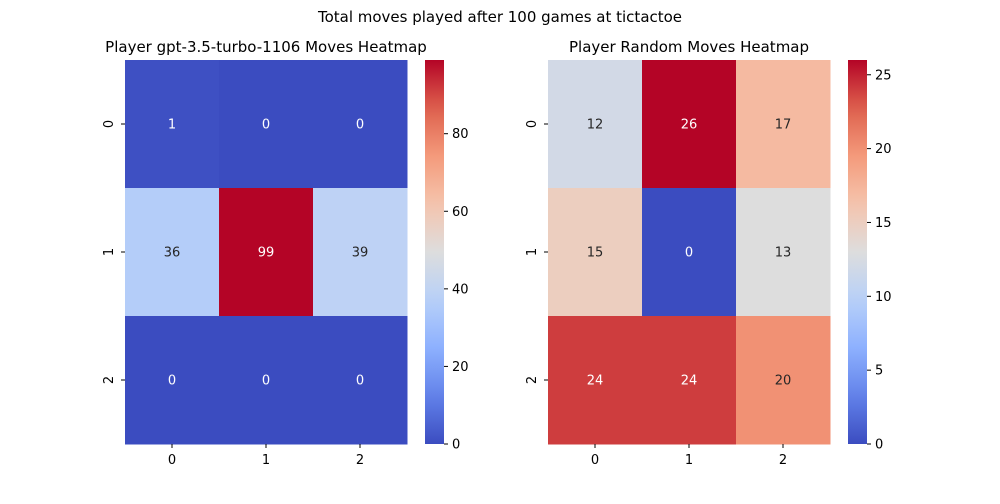 This screenshot has width=1000, height=504. I want to click on heatmap-cell-label: 39, so click(360, 253).